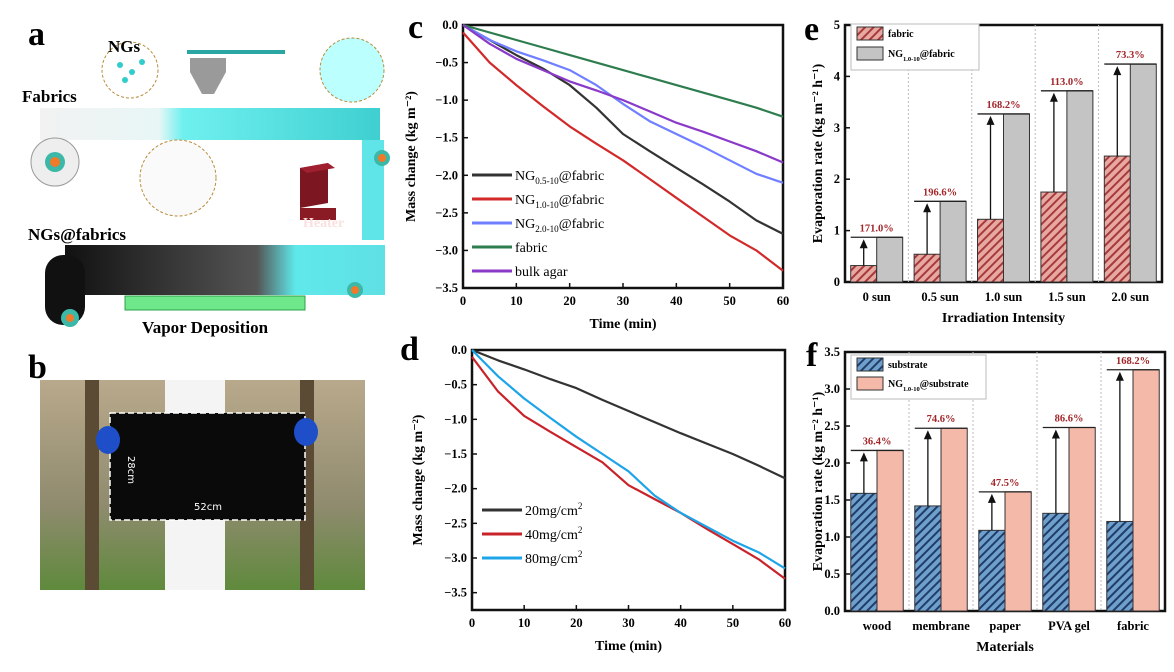  I want to click on x-category-label: 1.0 sun, so click(1004, 297).